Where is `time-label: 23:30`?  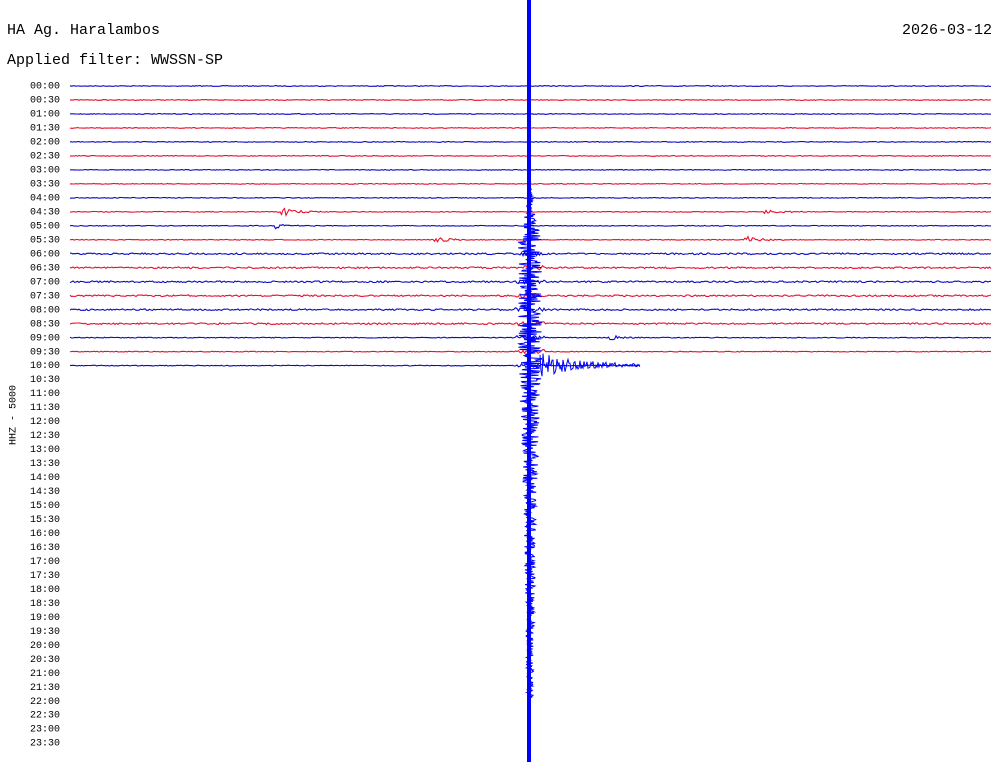
time-label: 23:30 is located at coordinates (45, 744).